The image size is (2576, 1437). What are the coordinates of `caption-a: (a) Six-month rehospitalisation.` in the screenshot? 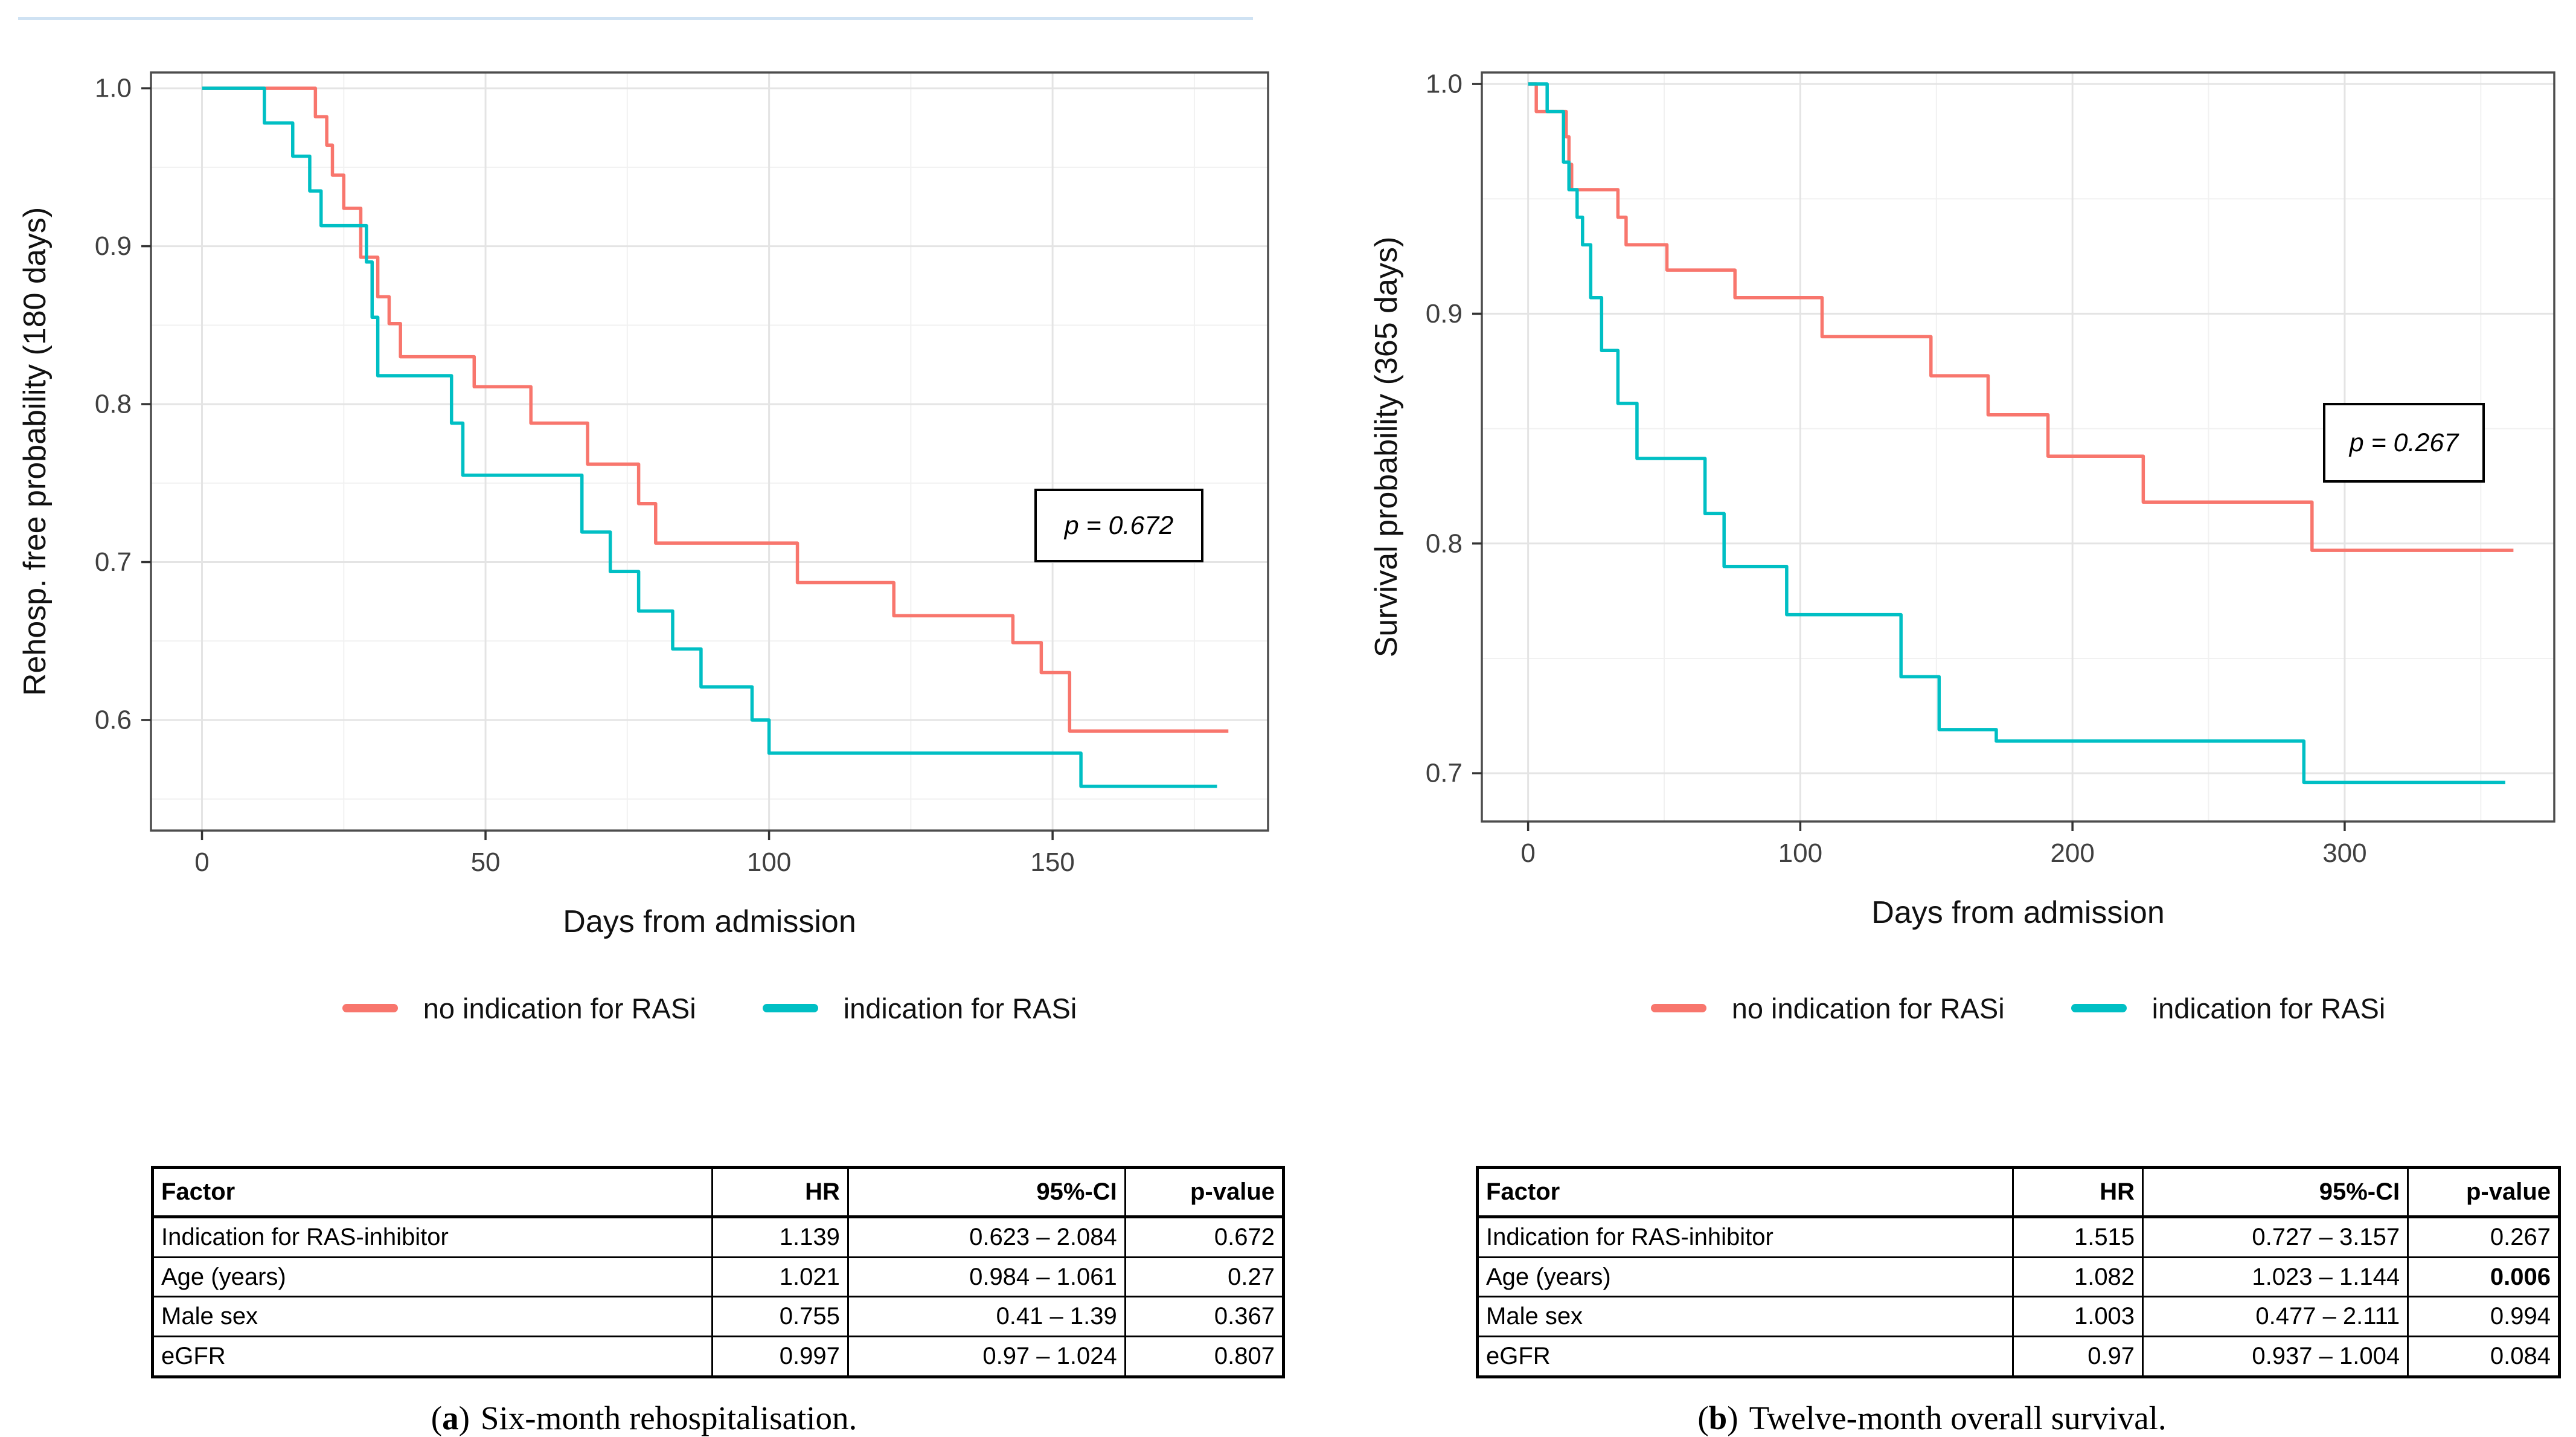 It's located at (644, 1418).